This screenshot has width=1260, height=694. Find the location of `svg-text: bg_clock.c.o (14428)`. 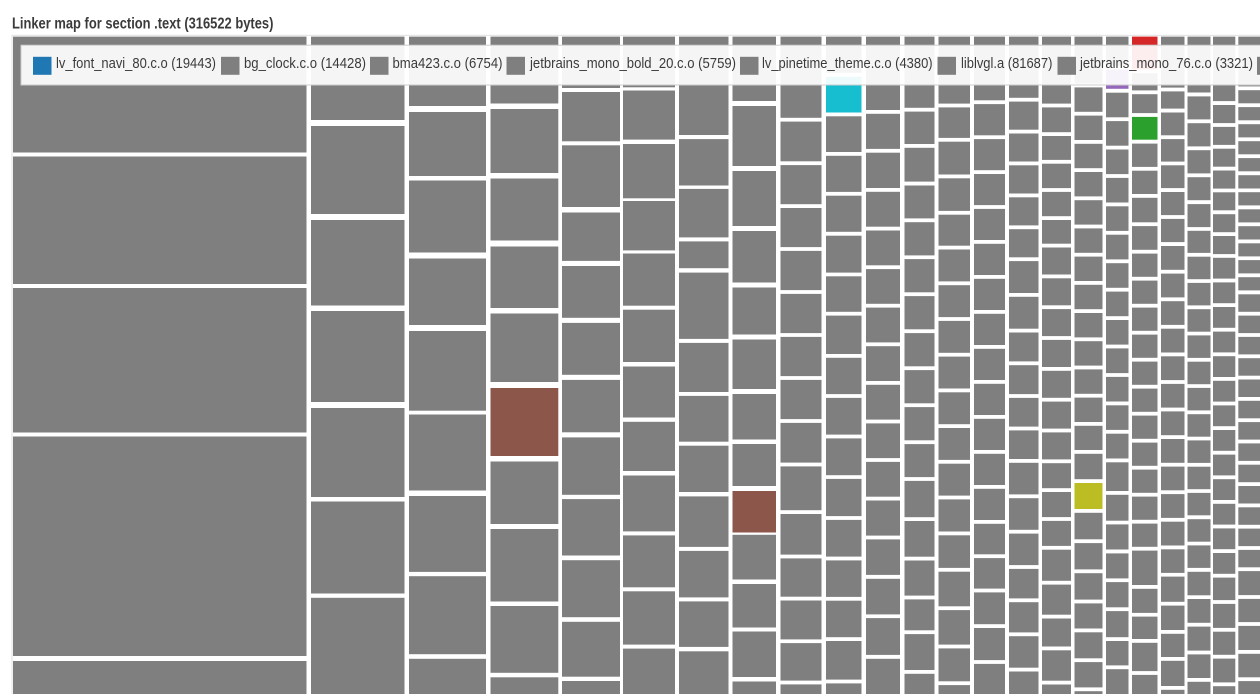

svg-text: bg_clock.c.o (14428) is located at coordinates (305, 63).